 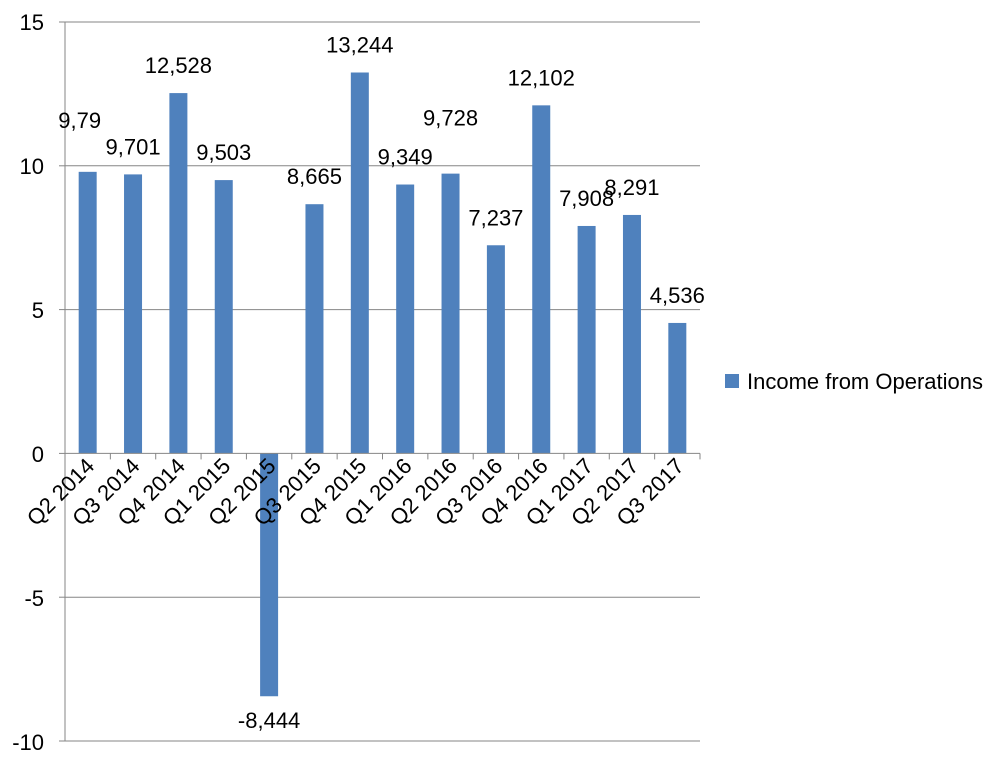 I want to click on y-tick-label: 5, so click(x=38, y=310).